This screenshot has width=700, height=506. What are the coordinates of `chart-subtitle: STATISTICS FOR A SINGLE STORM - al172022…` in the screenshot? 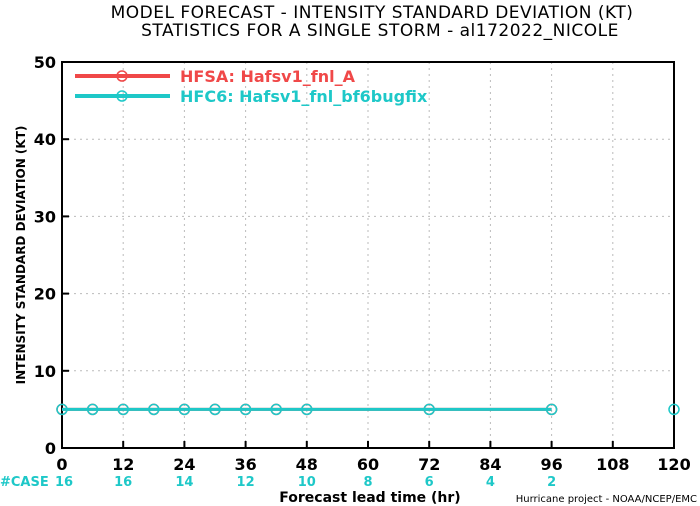 It's located at (380, 31).